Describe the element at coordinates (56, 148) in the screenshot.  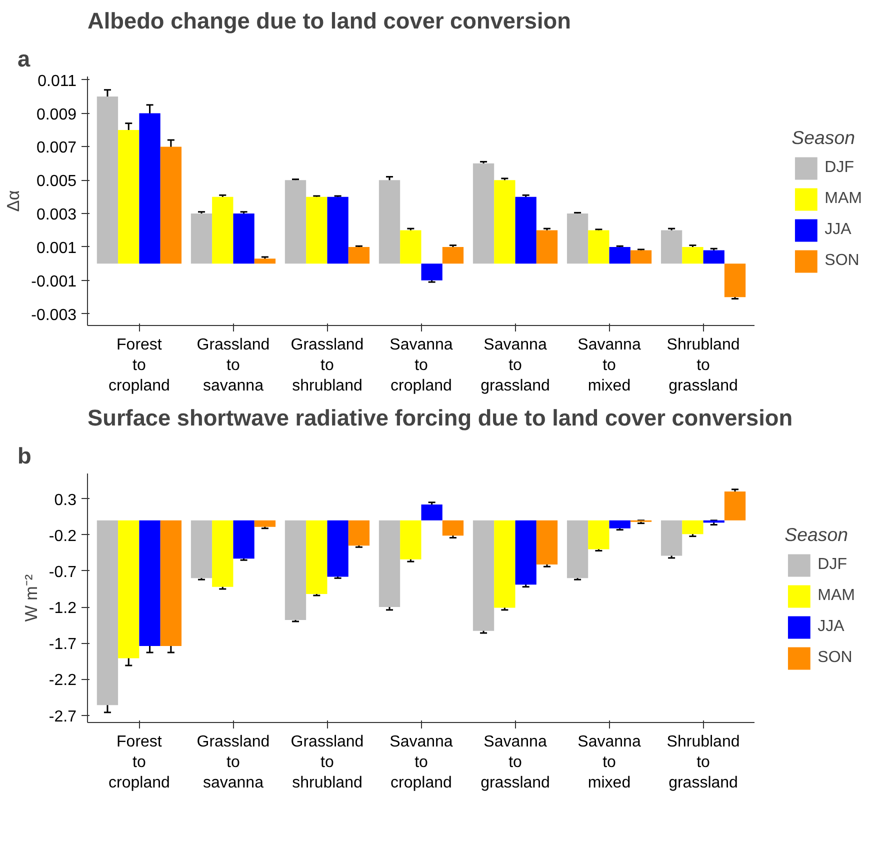
I see `y-tick-label: 0.007` at that location.